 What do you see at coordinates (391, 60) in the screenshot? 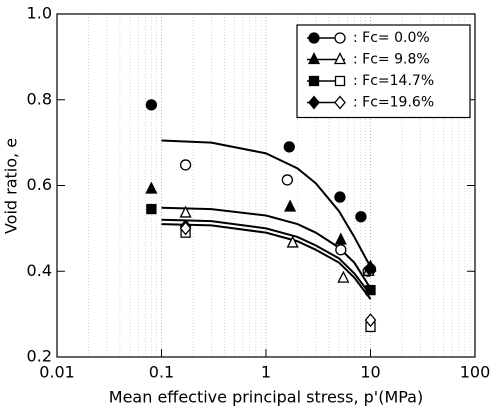
I see `legend-label: : Fc= 9.8%` at bounding box center [391, 60].